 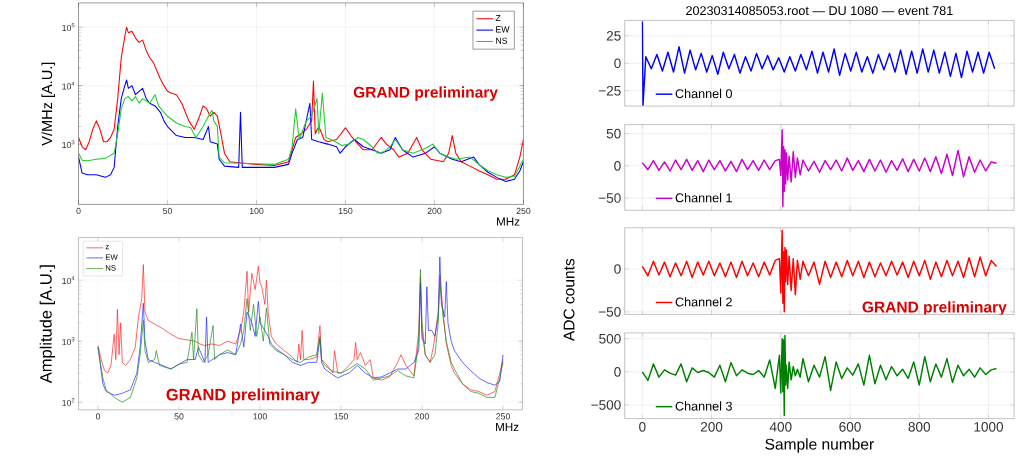 What do you see at coordinates (502, 40) in the screenshot?
I see `legend-label: NS` at bounding box center [502, 40].